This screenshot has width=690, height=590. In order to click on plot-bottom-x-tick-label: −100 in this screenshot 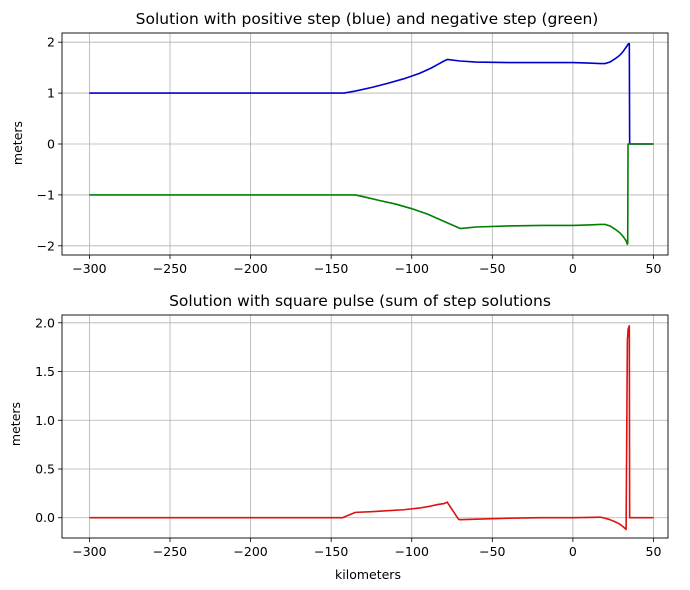, I will do `click(412, 551)`.